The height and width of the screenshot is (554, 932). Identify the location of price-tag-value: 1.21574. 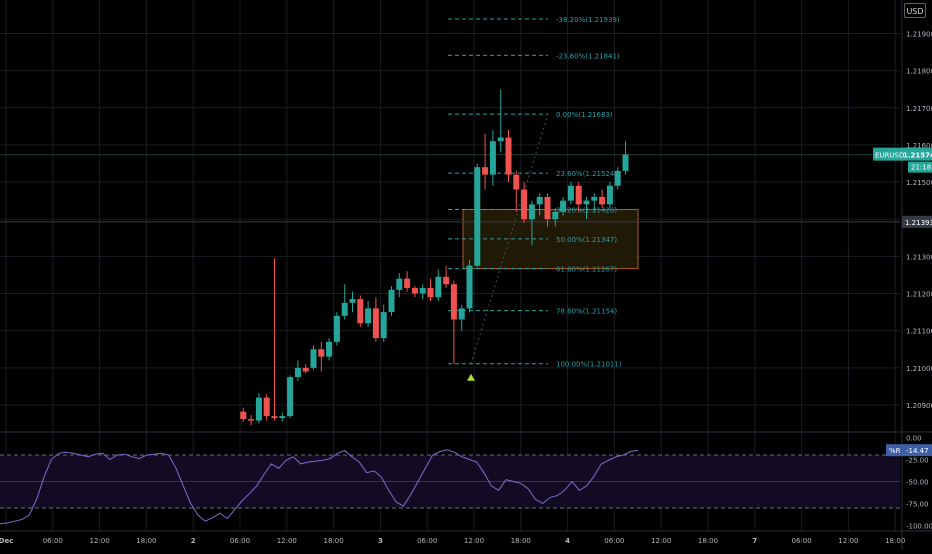
(917, 156).